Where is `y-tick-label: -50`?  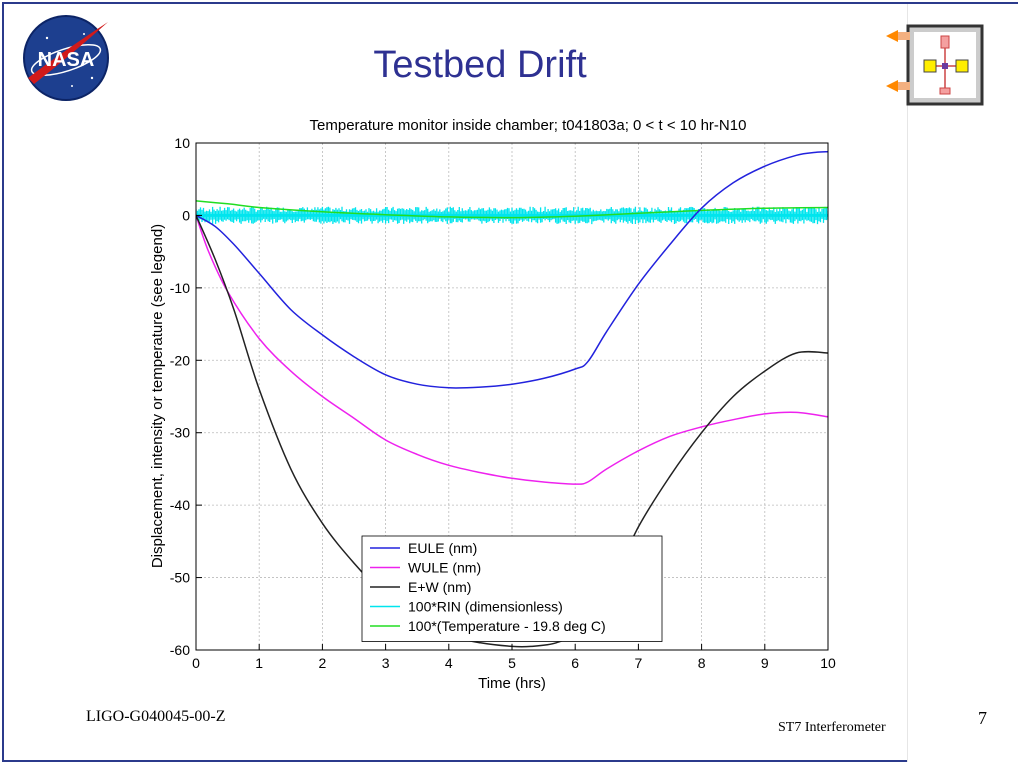 y-tick-label: -50 is located at coordinates (180, 578).